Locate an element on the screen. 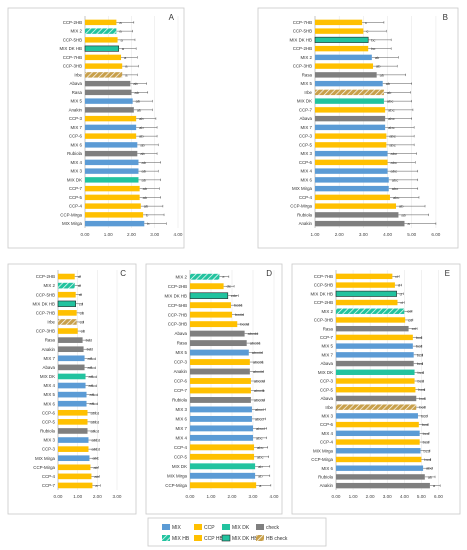 The image size is (467, 550). significance-label: c is located at coordinates (367, 31).